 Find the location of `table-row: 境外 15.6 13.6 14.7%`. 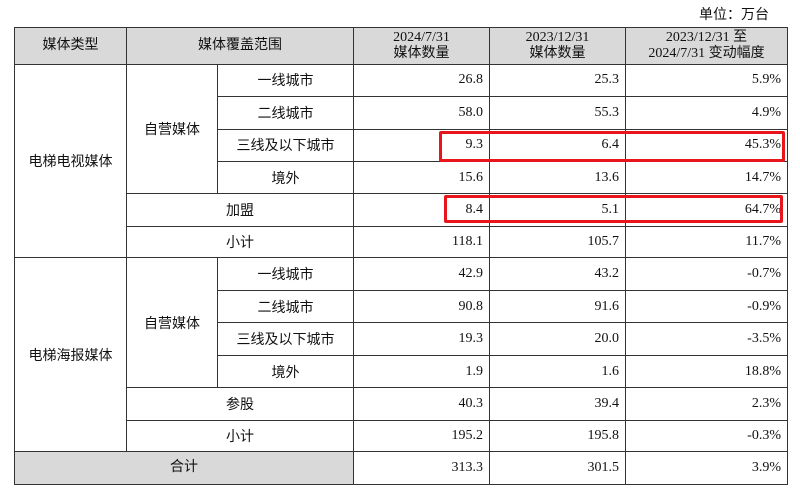

table-row: 境外 15.6 13.6 14.7% is located at coordinates (401, 177).